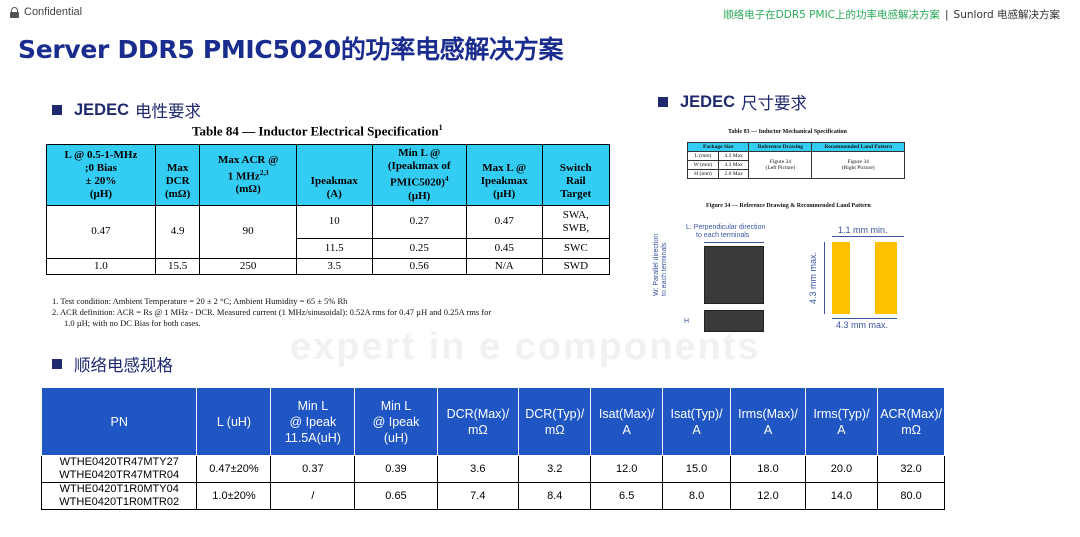 The image size is (1080, 537). Describe the element at coordinates (396, 469) in the screenshot. I see `cell: 0.39` at that location.